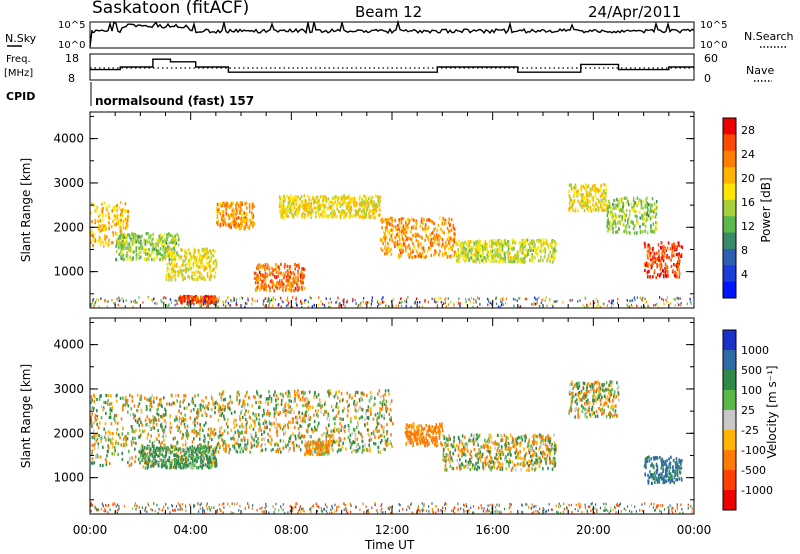  I want to click on colorbar-swatch, so click(729, 274).